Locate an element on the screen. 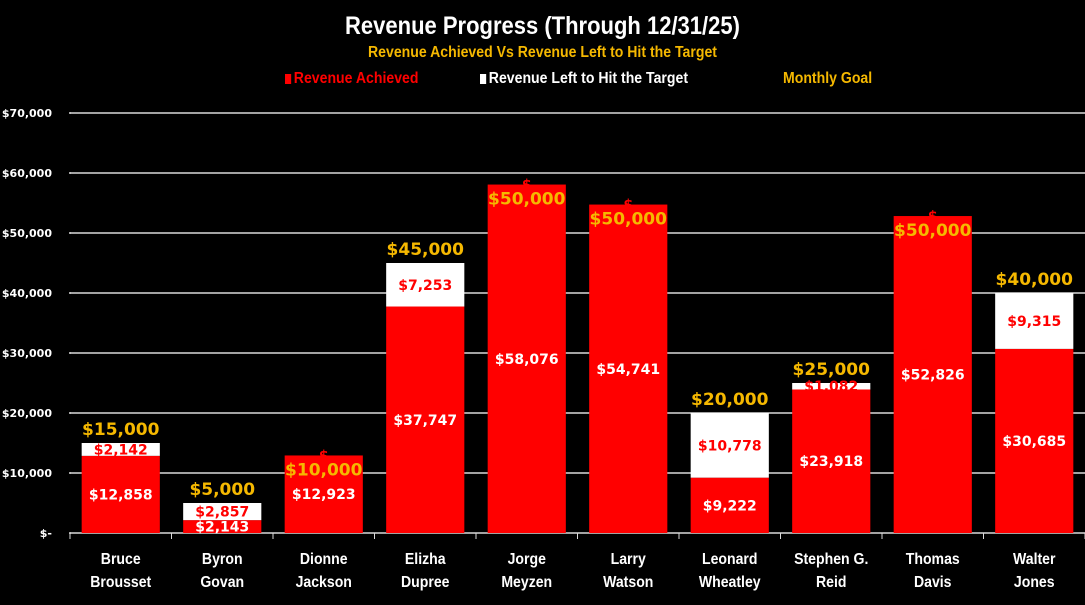  chart-title: Revenue Progress (Through 12/31/25) is located at coordinates (542, 26).